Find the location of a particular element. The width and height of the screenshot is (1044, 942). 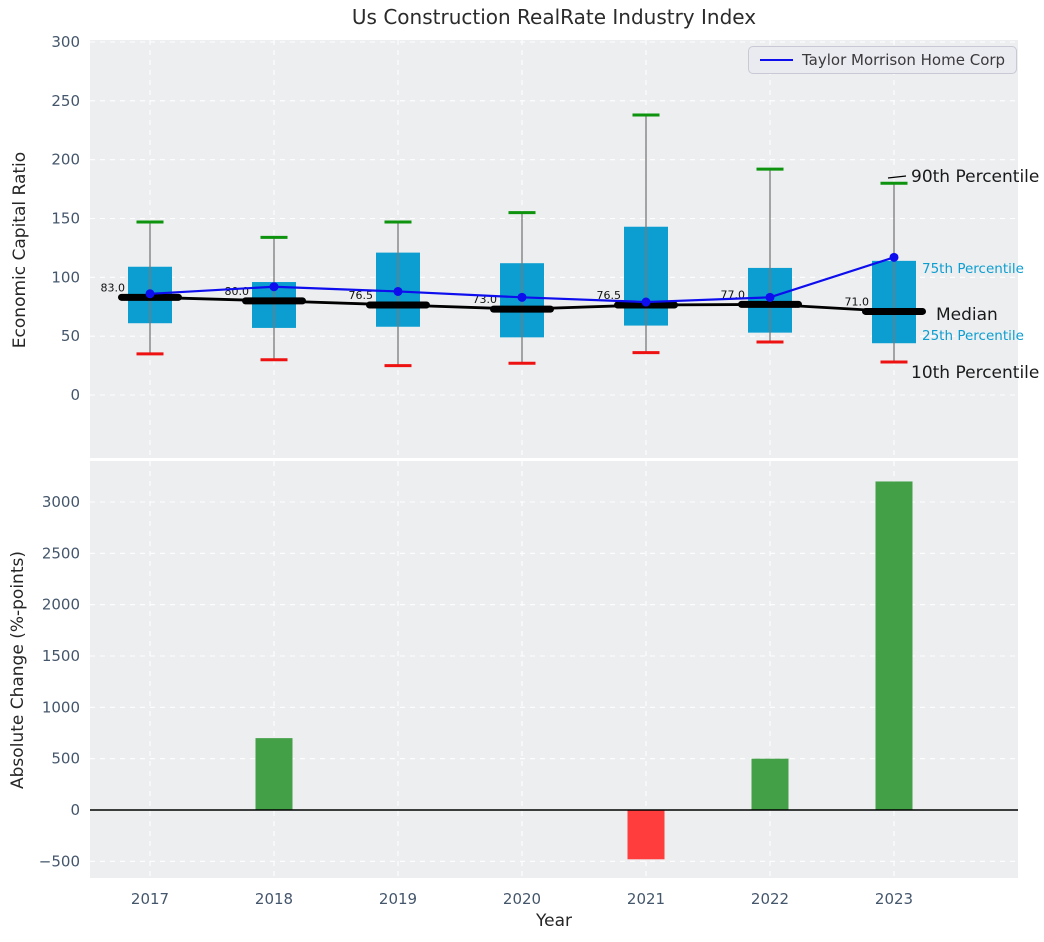

legend-line-swatch-icon is located at coordinates (776, 60).